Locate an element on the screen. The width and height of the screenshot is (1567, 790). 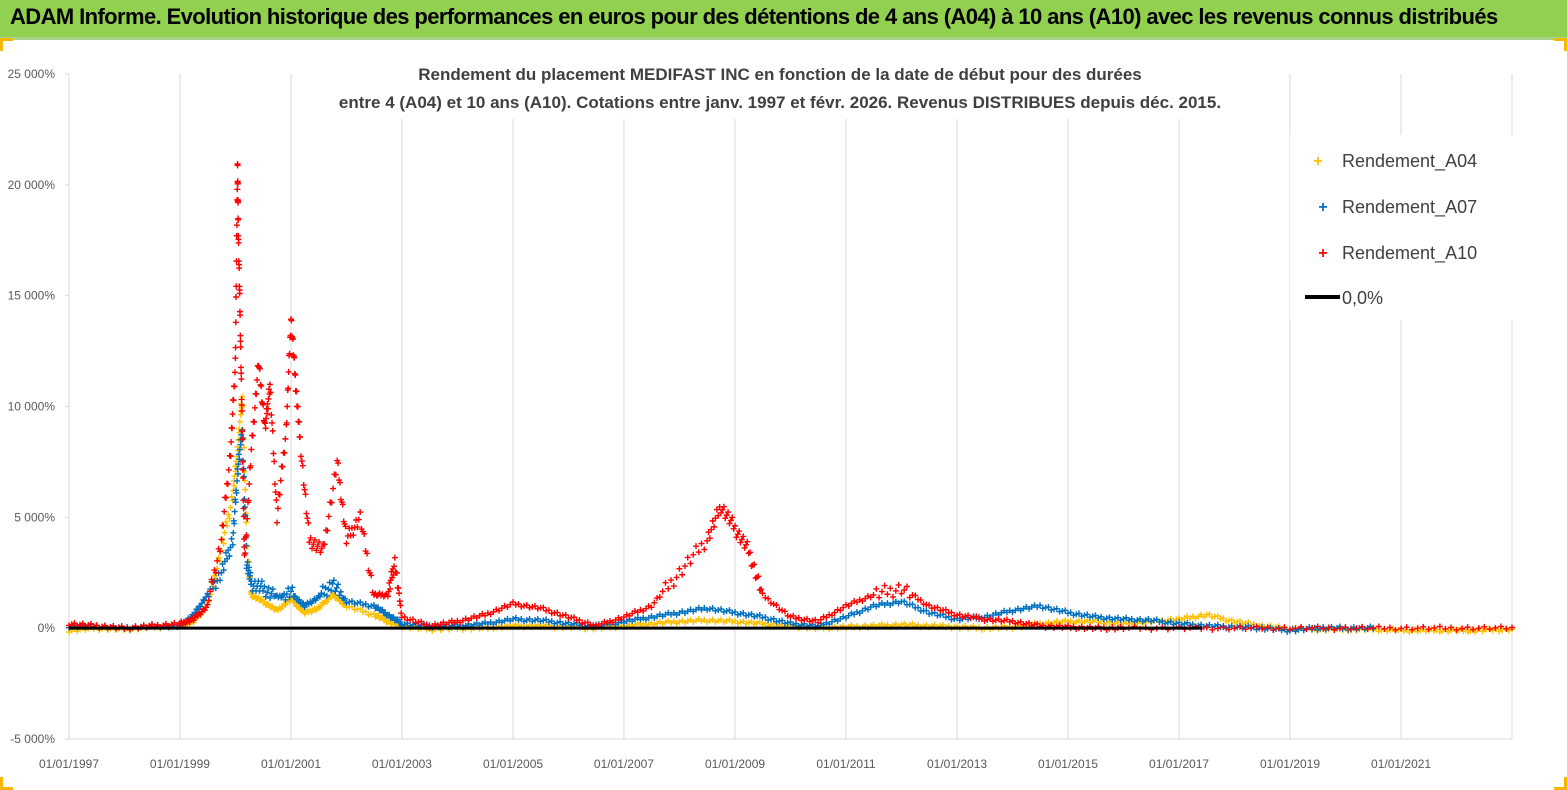
legend-label-zero: 0,0% is located at coordinates (1362, 298).